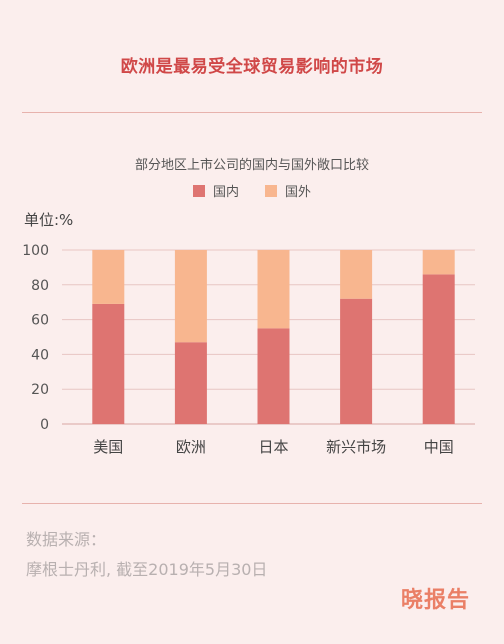 The height and width of the screenshot is (644, 504). Describe the element at coordinates (198, 190) in the screenshot. I see `legend-swatch-domestic` at that location.